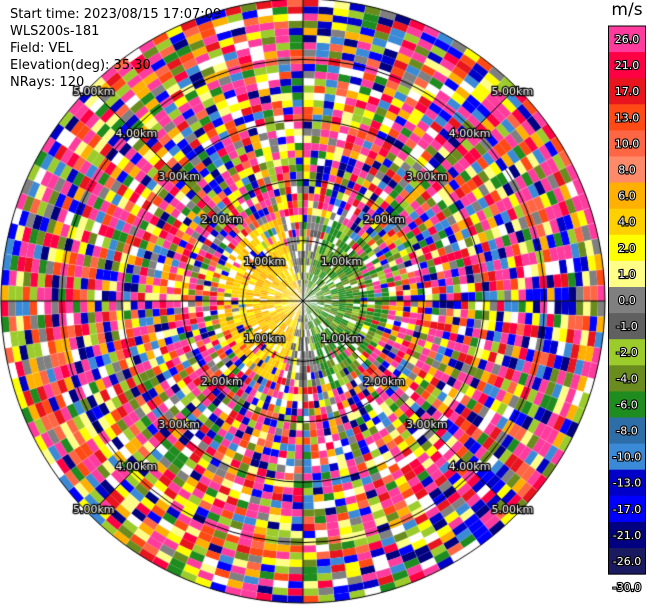  I want to click on colorbar-tick-label: -4.0, so click(626, 378).